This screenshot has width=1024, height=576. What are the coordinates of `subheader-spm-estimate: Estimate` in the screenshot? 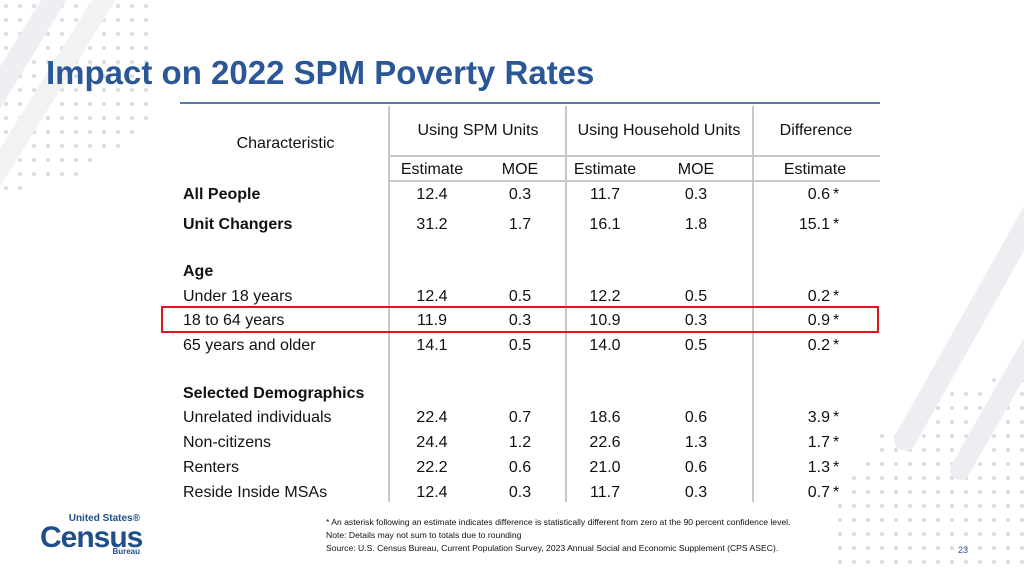 It's located at (432, 169).